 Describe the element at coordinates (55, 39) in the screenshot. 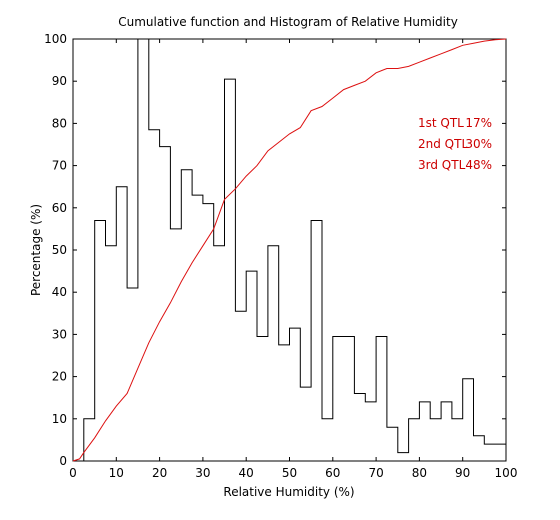

I see `y-tick-label: 100` at that location.